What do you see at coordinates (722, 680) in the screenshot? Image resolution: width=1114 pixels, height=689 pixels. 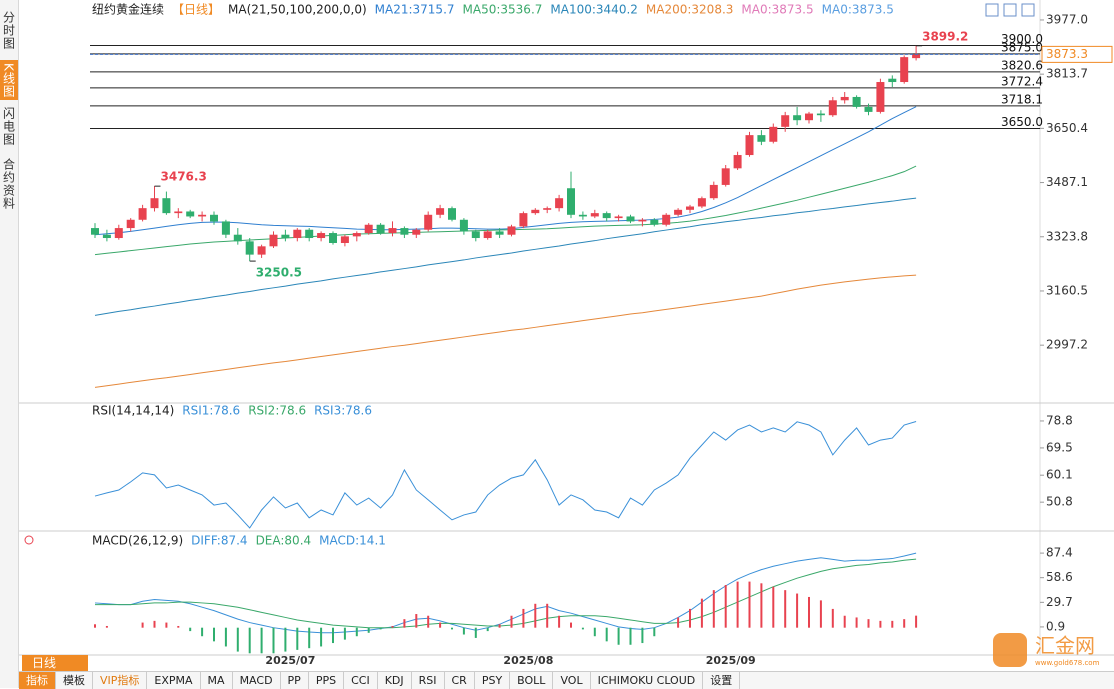 I see `toolbar-button: 设置` at bounding box center [722, 680].